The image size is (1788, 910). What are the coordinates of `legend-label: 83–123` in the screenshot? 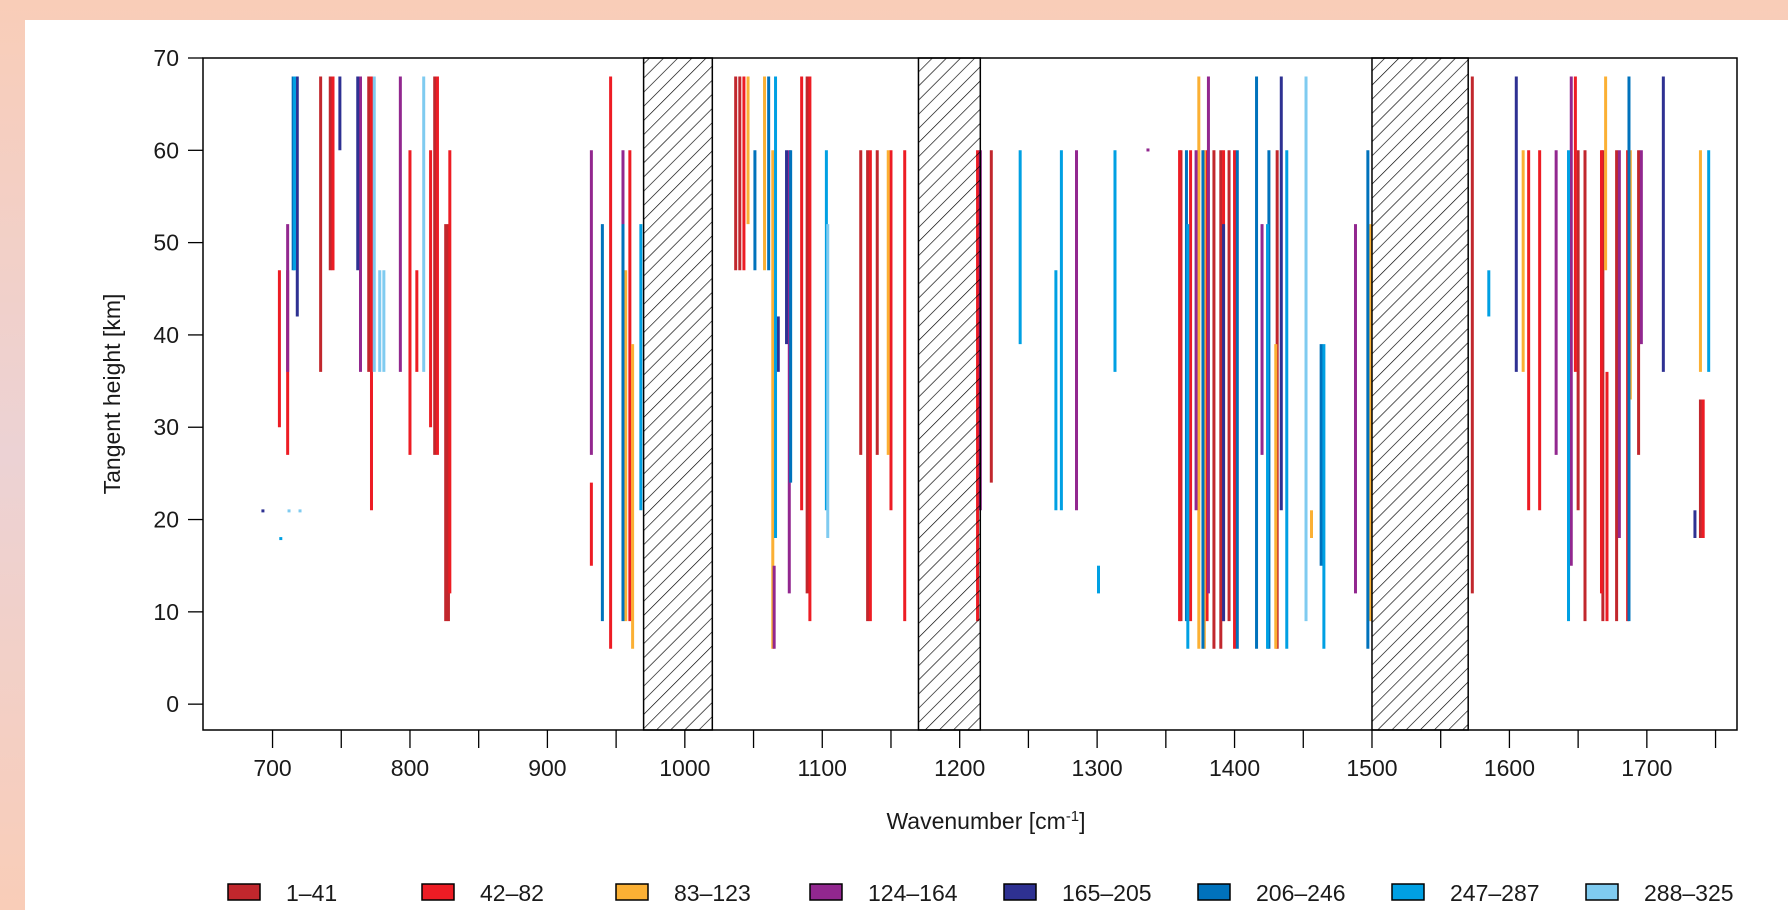 It's located at (712, 893).